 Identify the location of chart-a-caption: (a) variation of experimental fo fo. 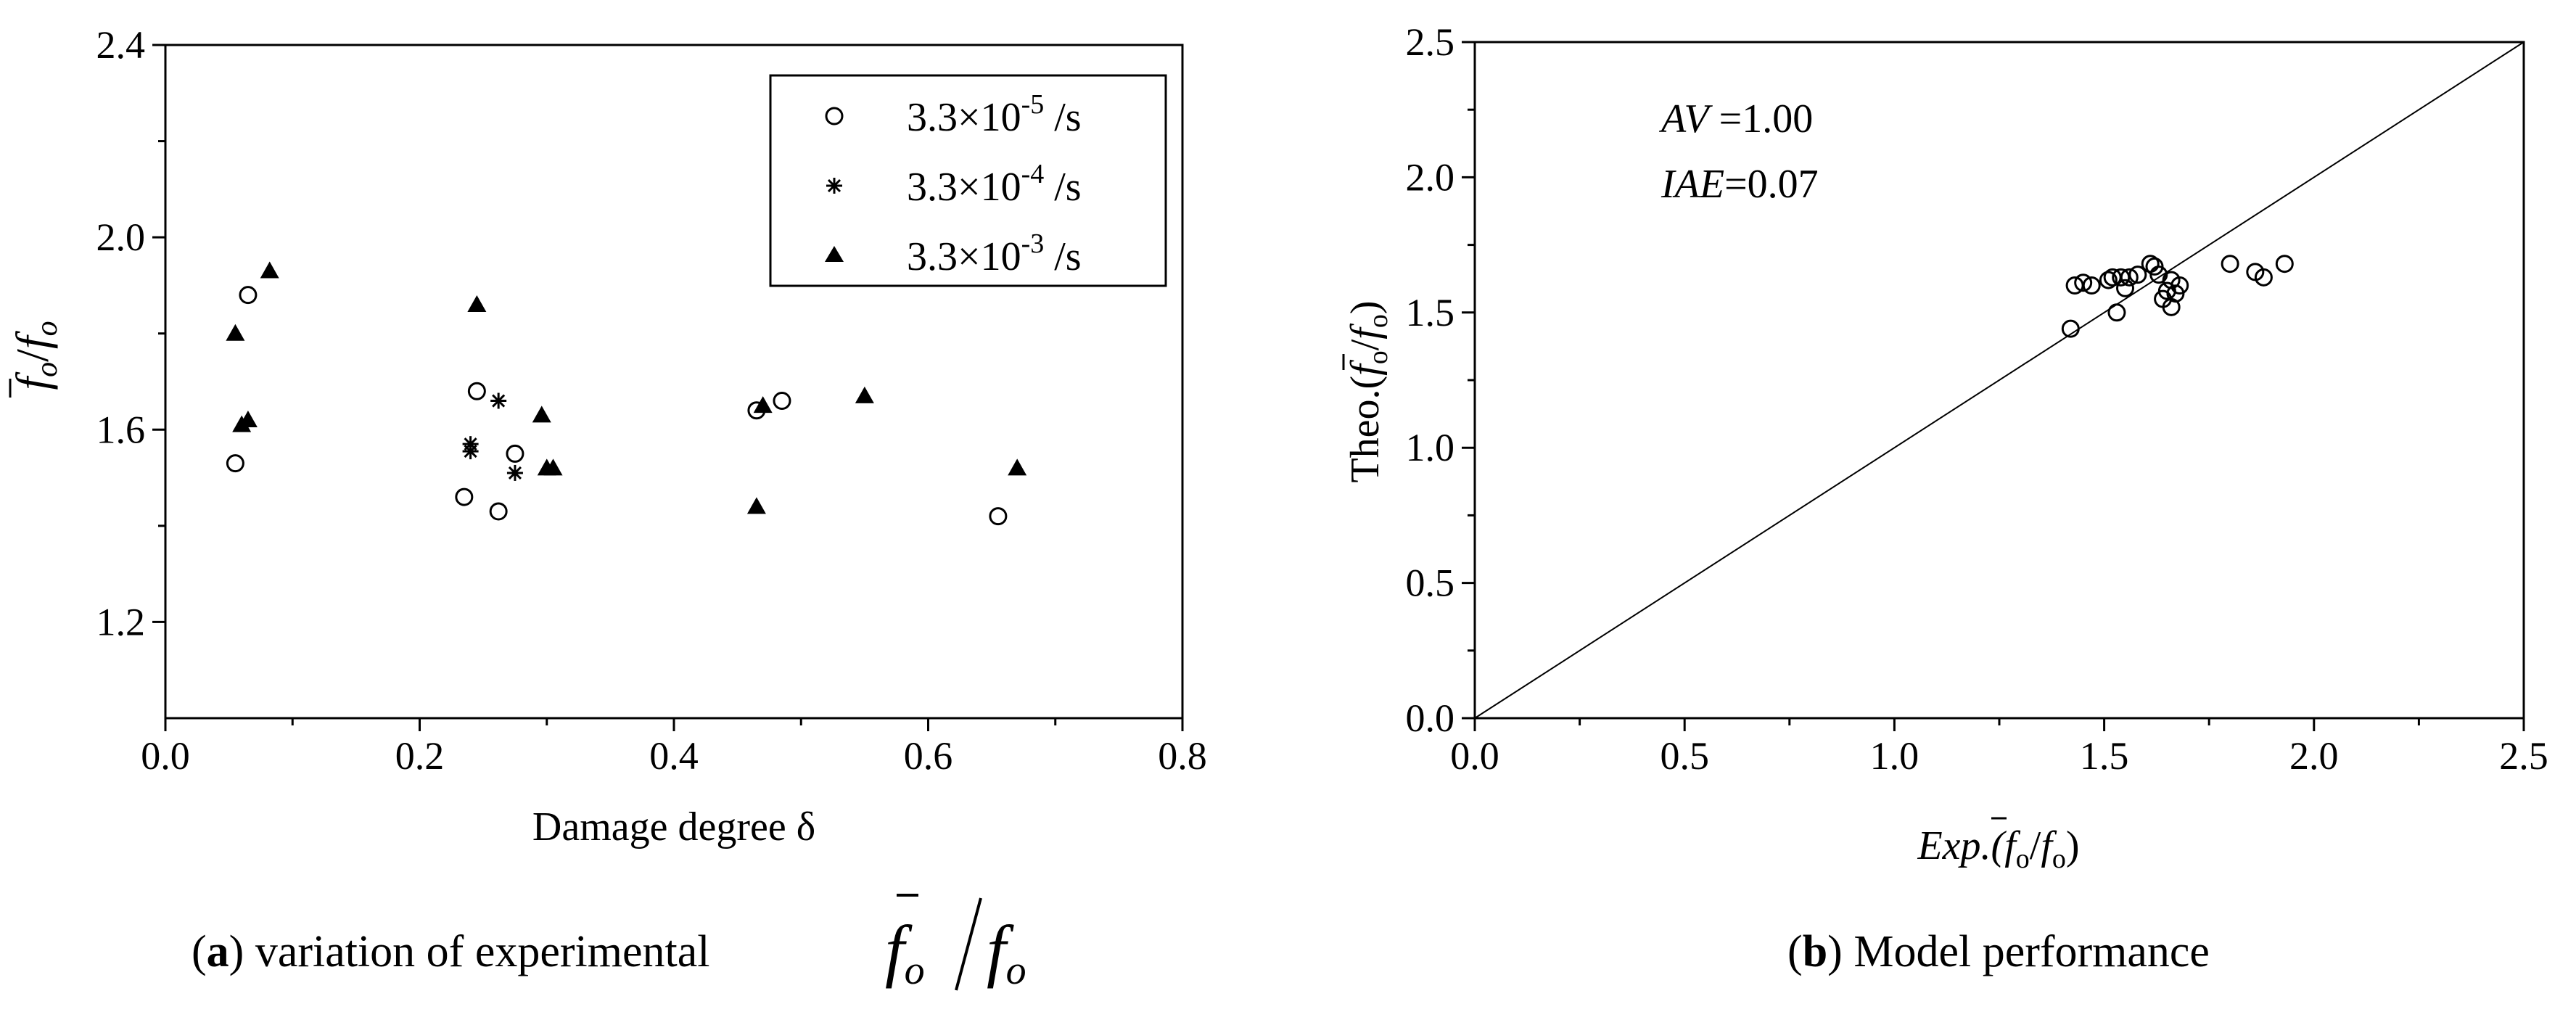
(609, 944).